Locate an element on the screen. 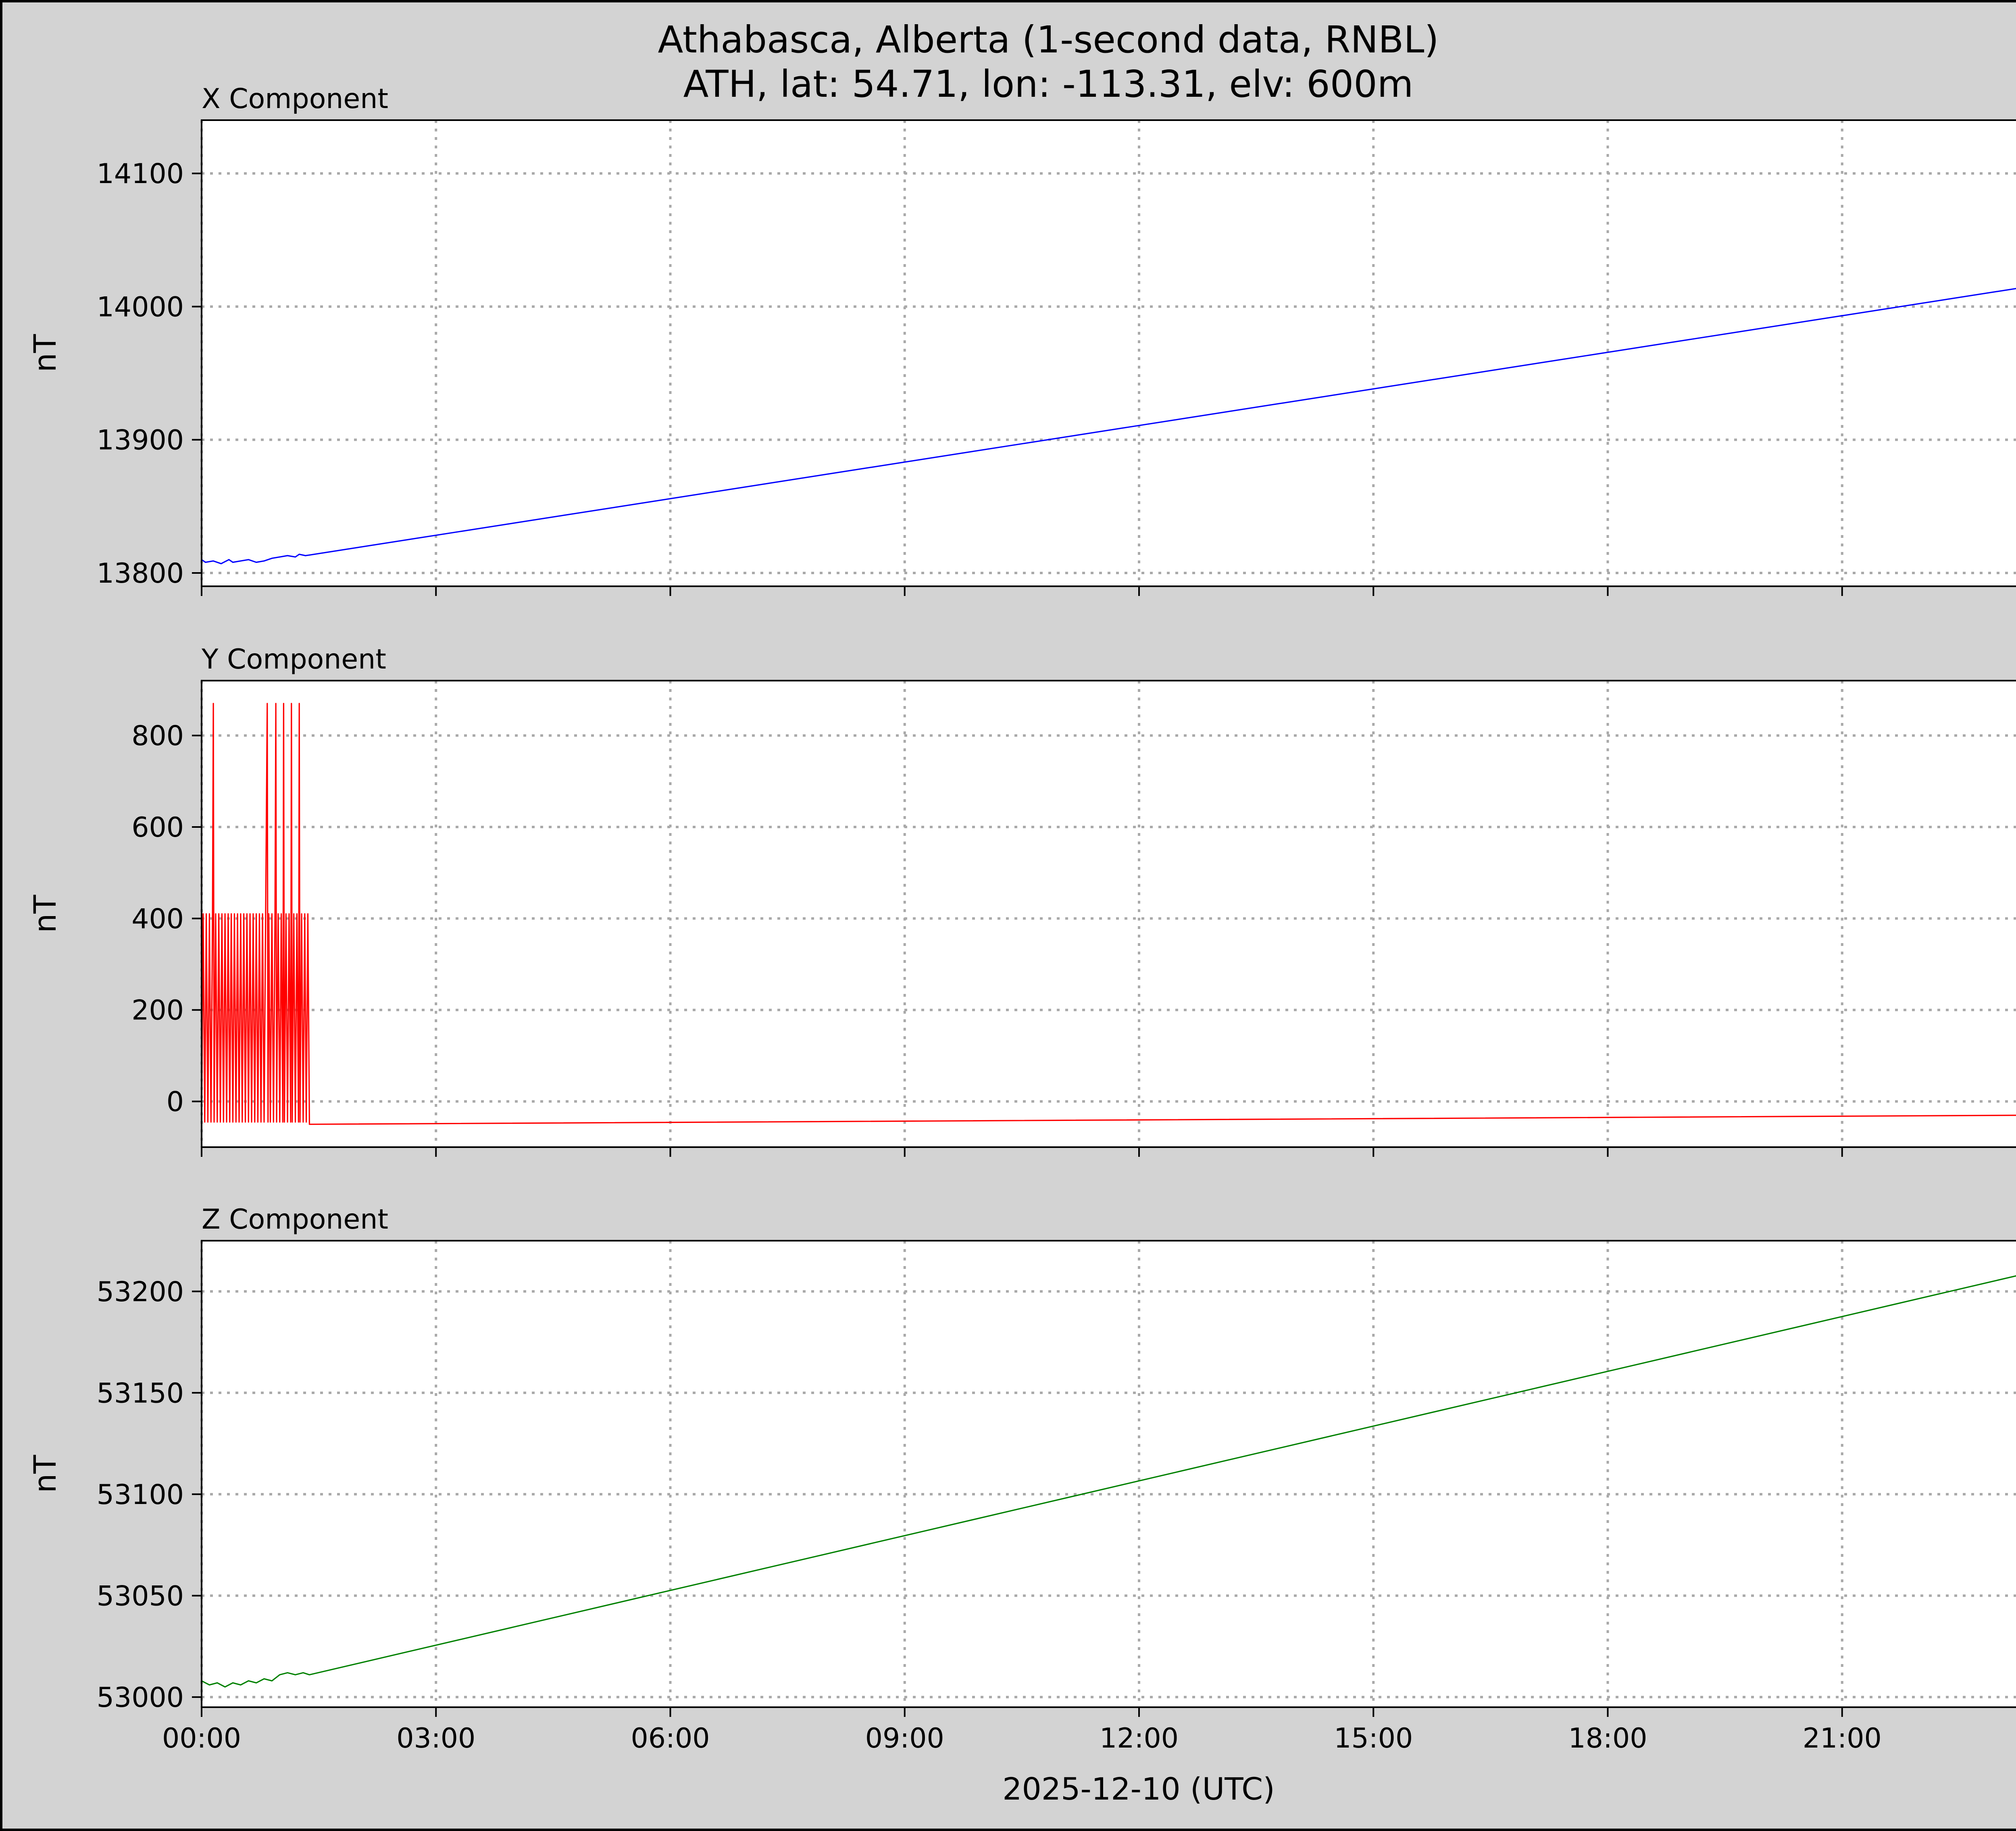  x-component-series-line is located at coordinates (1108, 426).